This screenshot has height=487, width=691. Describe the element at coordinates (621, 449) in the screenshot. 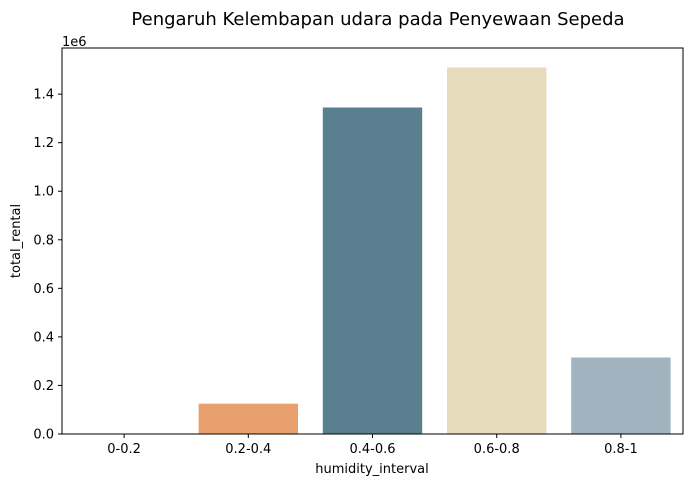

I see `x-tick-label: 0.8-1` at that location.